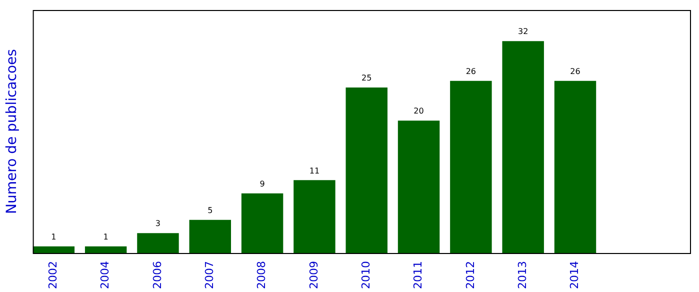 The image size is (699, 292). I want to click on x-tick-label: 2010, so click(365, 275).